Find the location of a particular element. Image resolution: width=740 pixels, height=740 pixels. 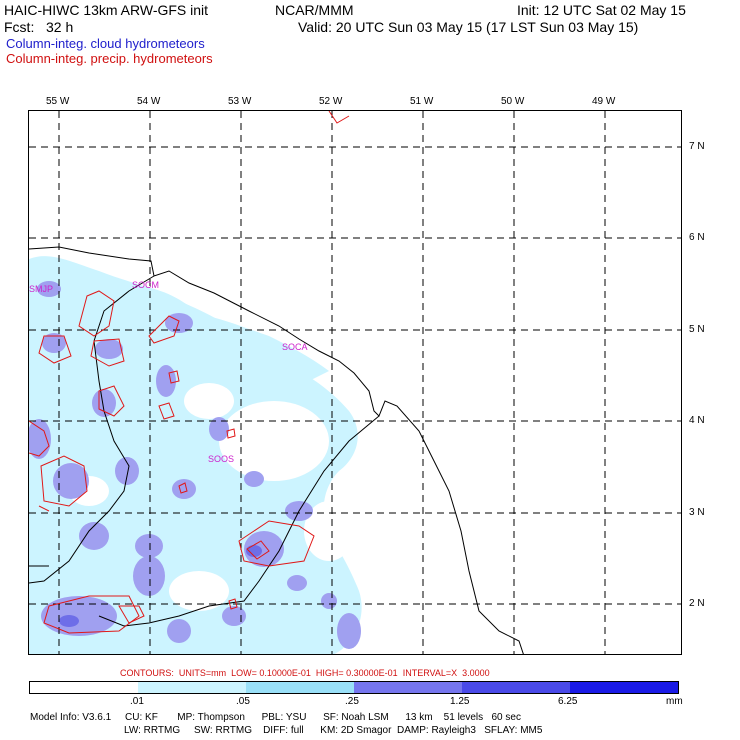

organization: NCAR/MMM is located at coordinates (314, 10).